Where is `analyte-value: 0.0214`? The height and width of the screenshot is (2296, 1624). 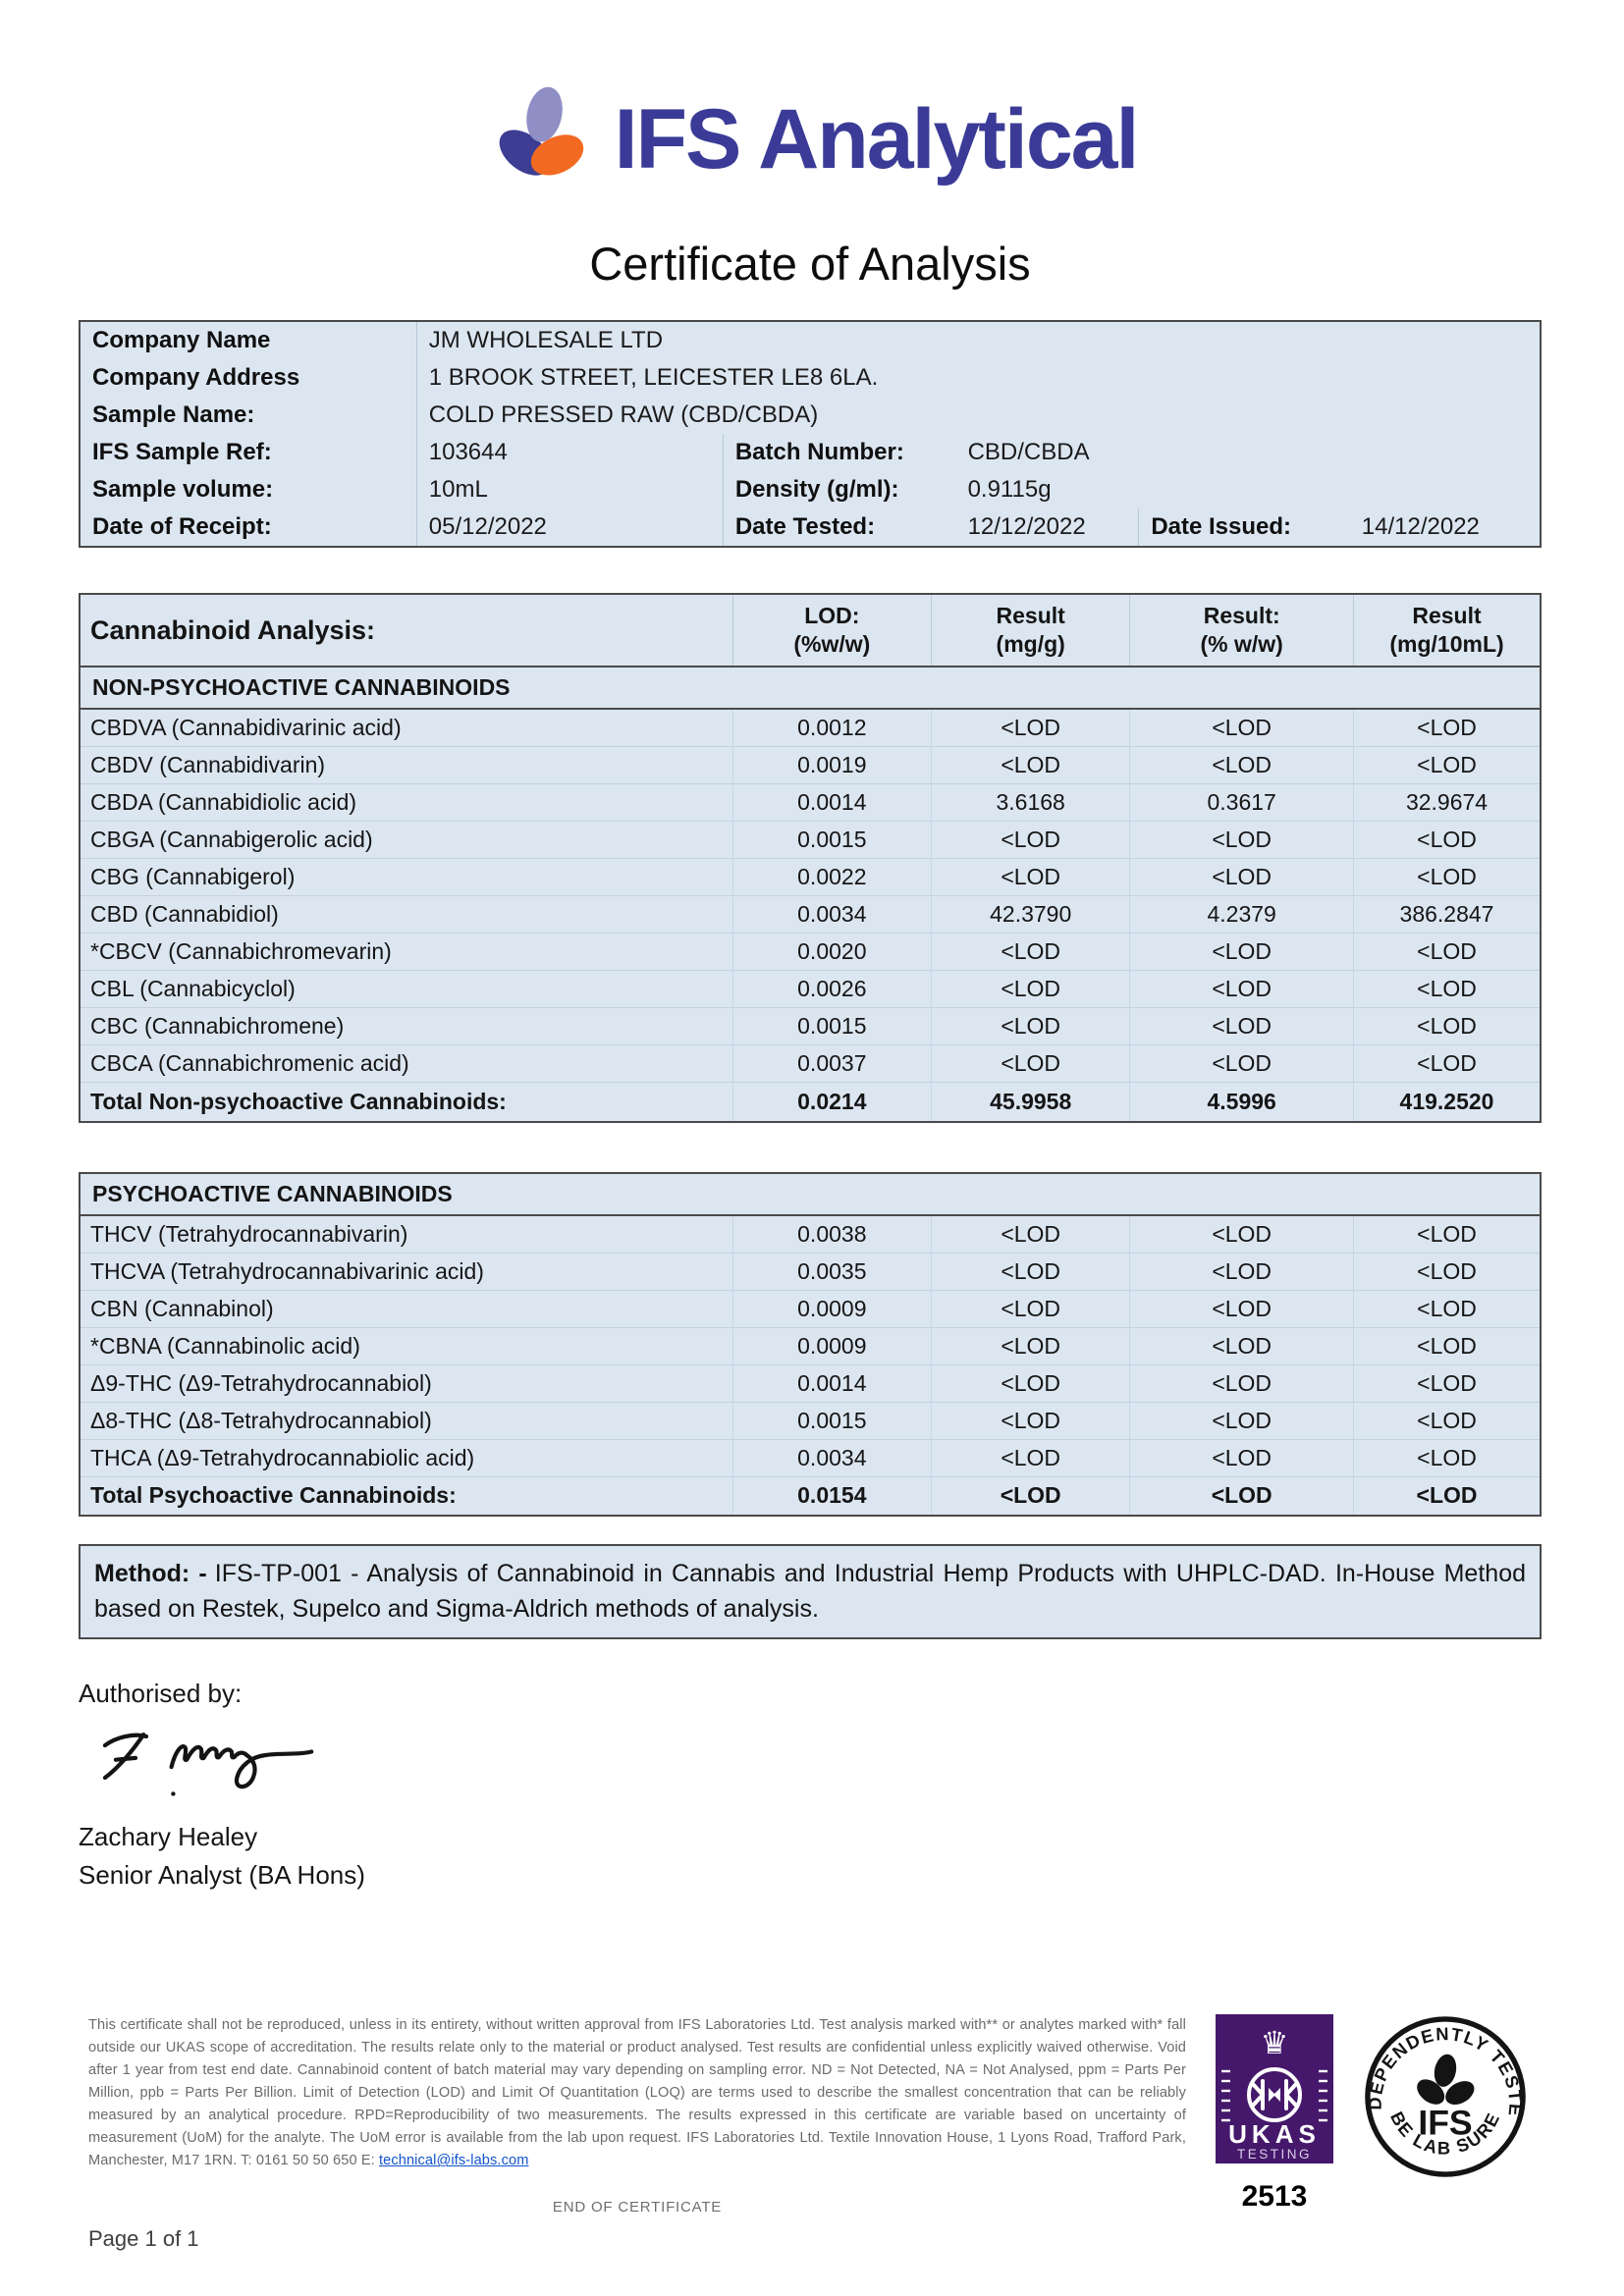
analyte-value: 0.0214 is located at coordinates (831, 1102).